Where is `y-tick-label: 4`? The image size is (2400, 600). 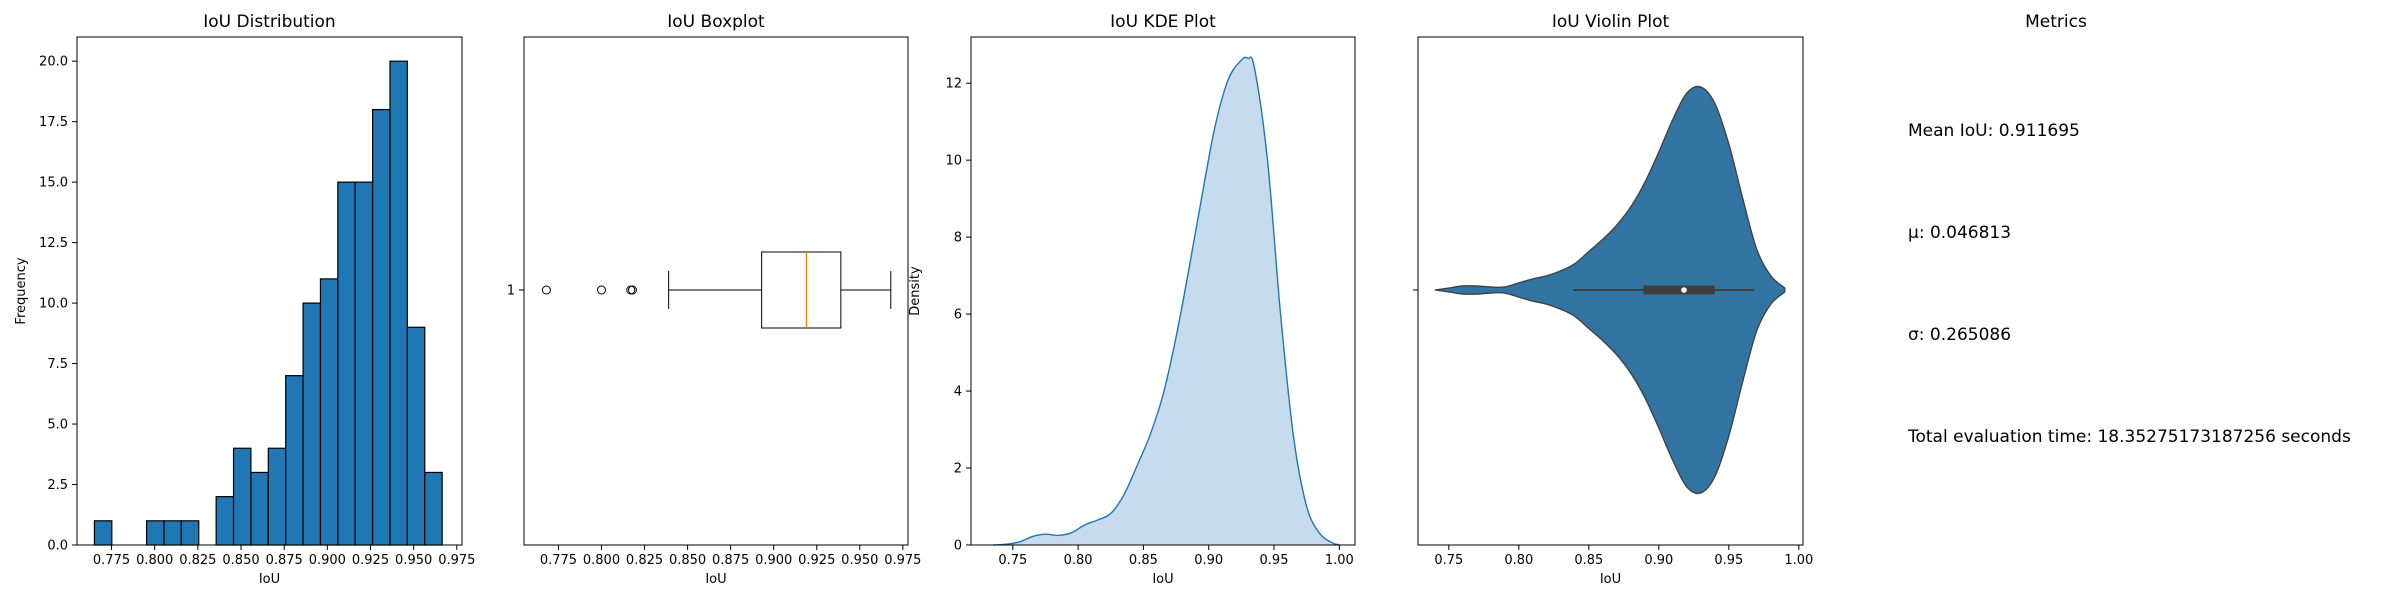
y-tick-label: 4 is located at coordinates (958, 392).